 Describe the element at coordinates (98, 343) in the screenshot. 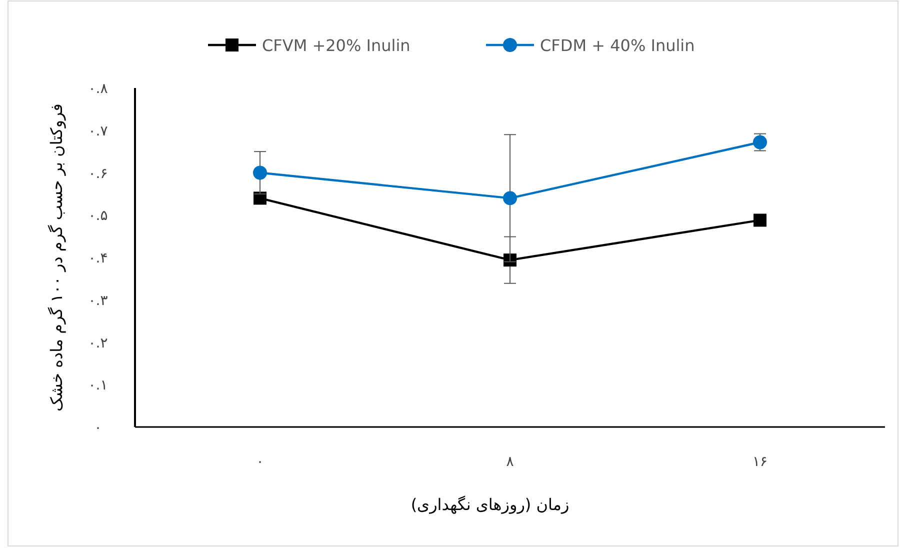

I see `y-tick-label: ۰.۲` at that location.